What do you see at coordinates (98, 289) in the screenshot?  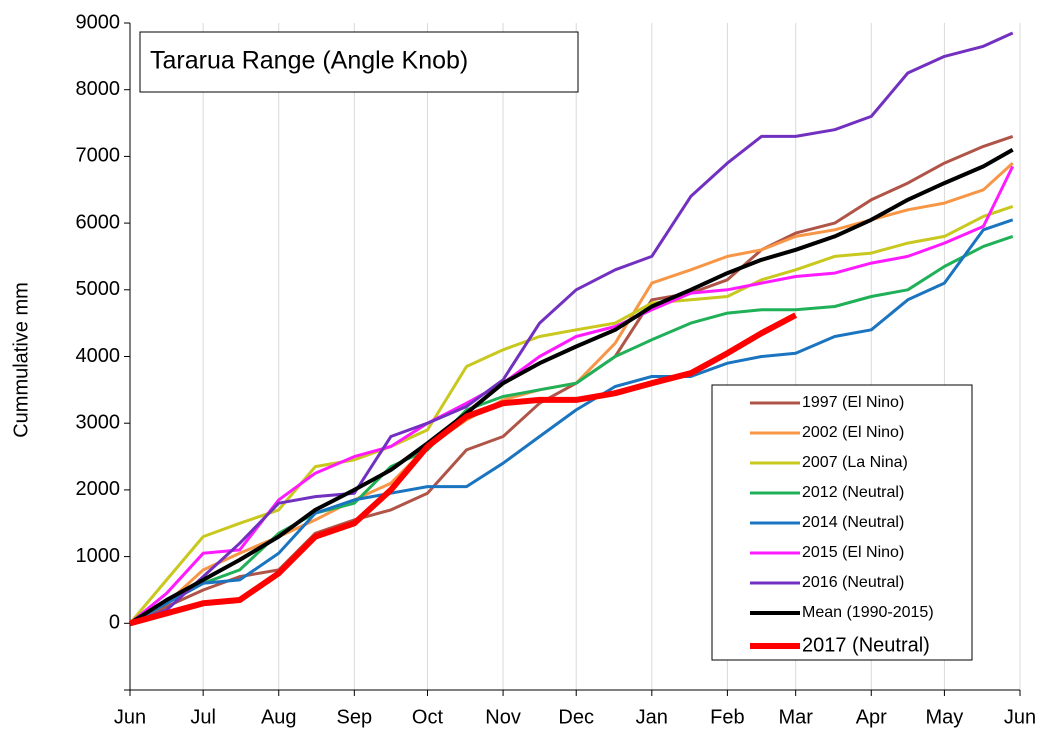 I see `y-tick-label: 5000` at bounding box center [98, 289].